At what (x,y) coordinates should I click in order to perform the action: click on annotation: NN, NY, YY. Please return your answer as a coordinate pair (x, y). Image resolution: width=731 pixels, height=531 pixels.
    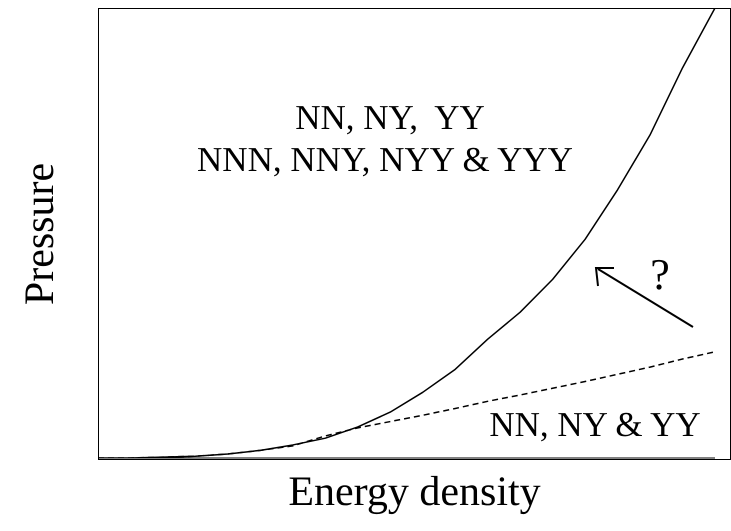
    Looking at the image, I should click on (390, 118).